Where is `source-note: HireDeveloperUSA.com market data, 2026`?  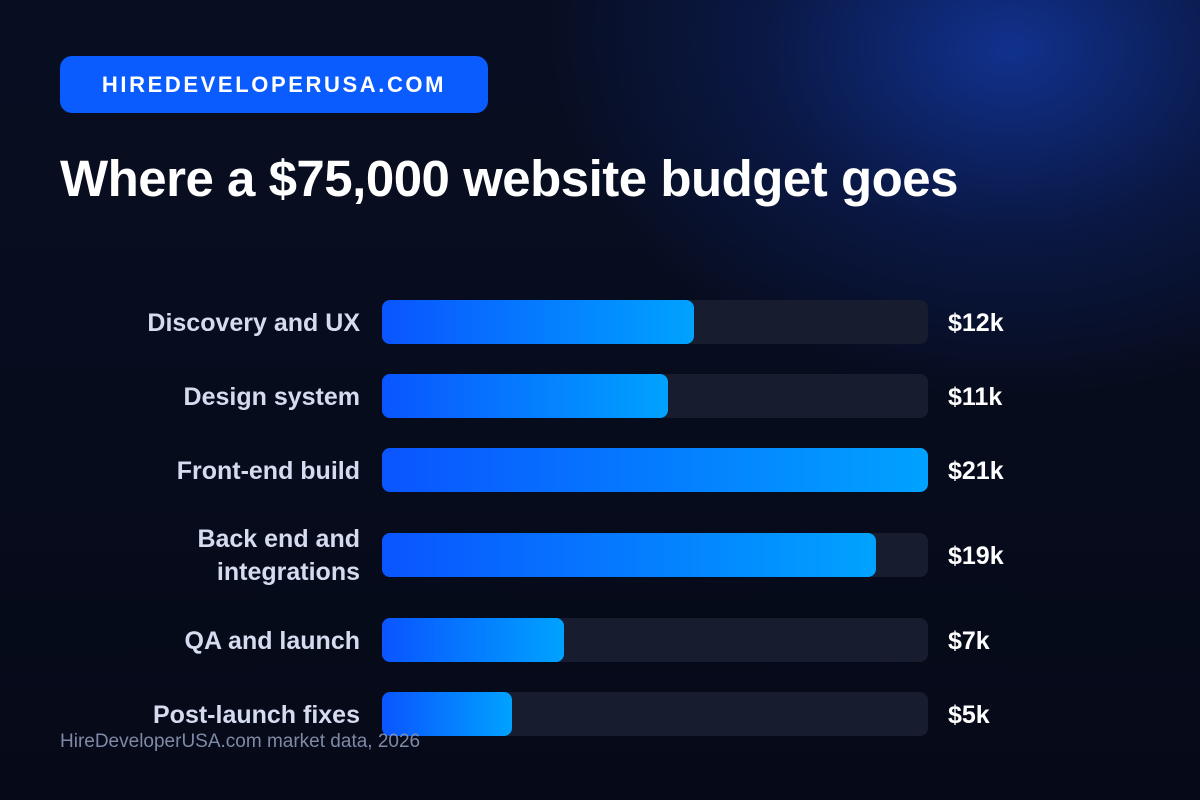
source-note: HireDeveloperUSA.com market data, 2026 is located at coordinates (240, 741).